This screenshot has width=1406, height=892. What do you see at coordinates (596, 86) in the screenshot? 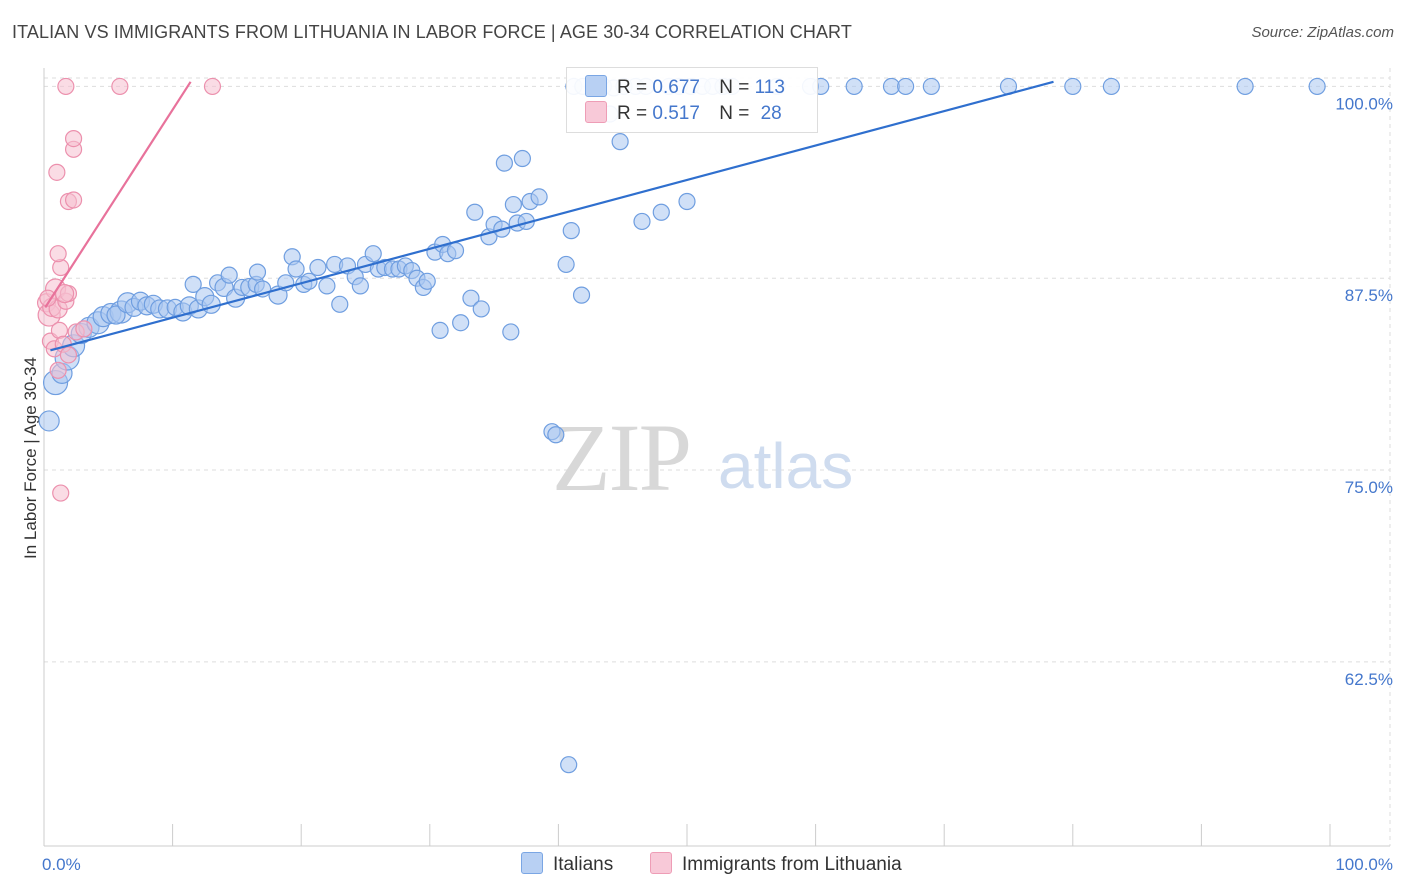
I see `legend-swatch-blue` at bounding box center [596, 86].